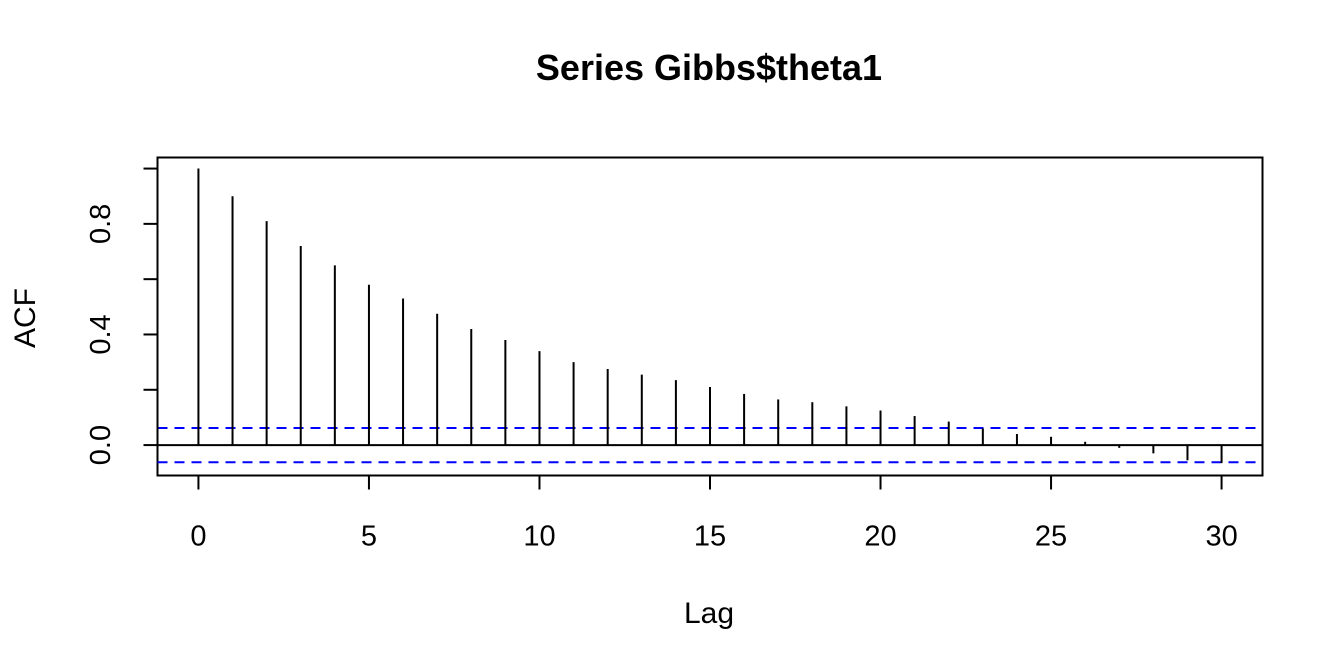 This screenshot has width=1344, height=672. I want to click on x-tick-label: 0, so click(198, 537).